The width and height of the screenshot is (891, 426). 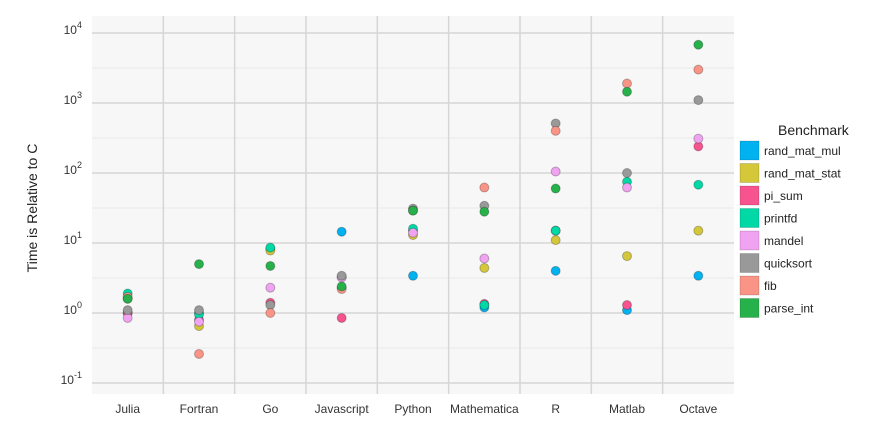 I want to click on x-tick-label: Matlab, so click(x=627, y=409).